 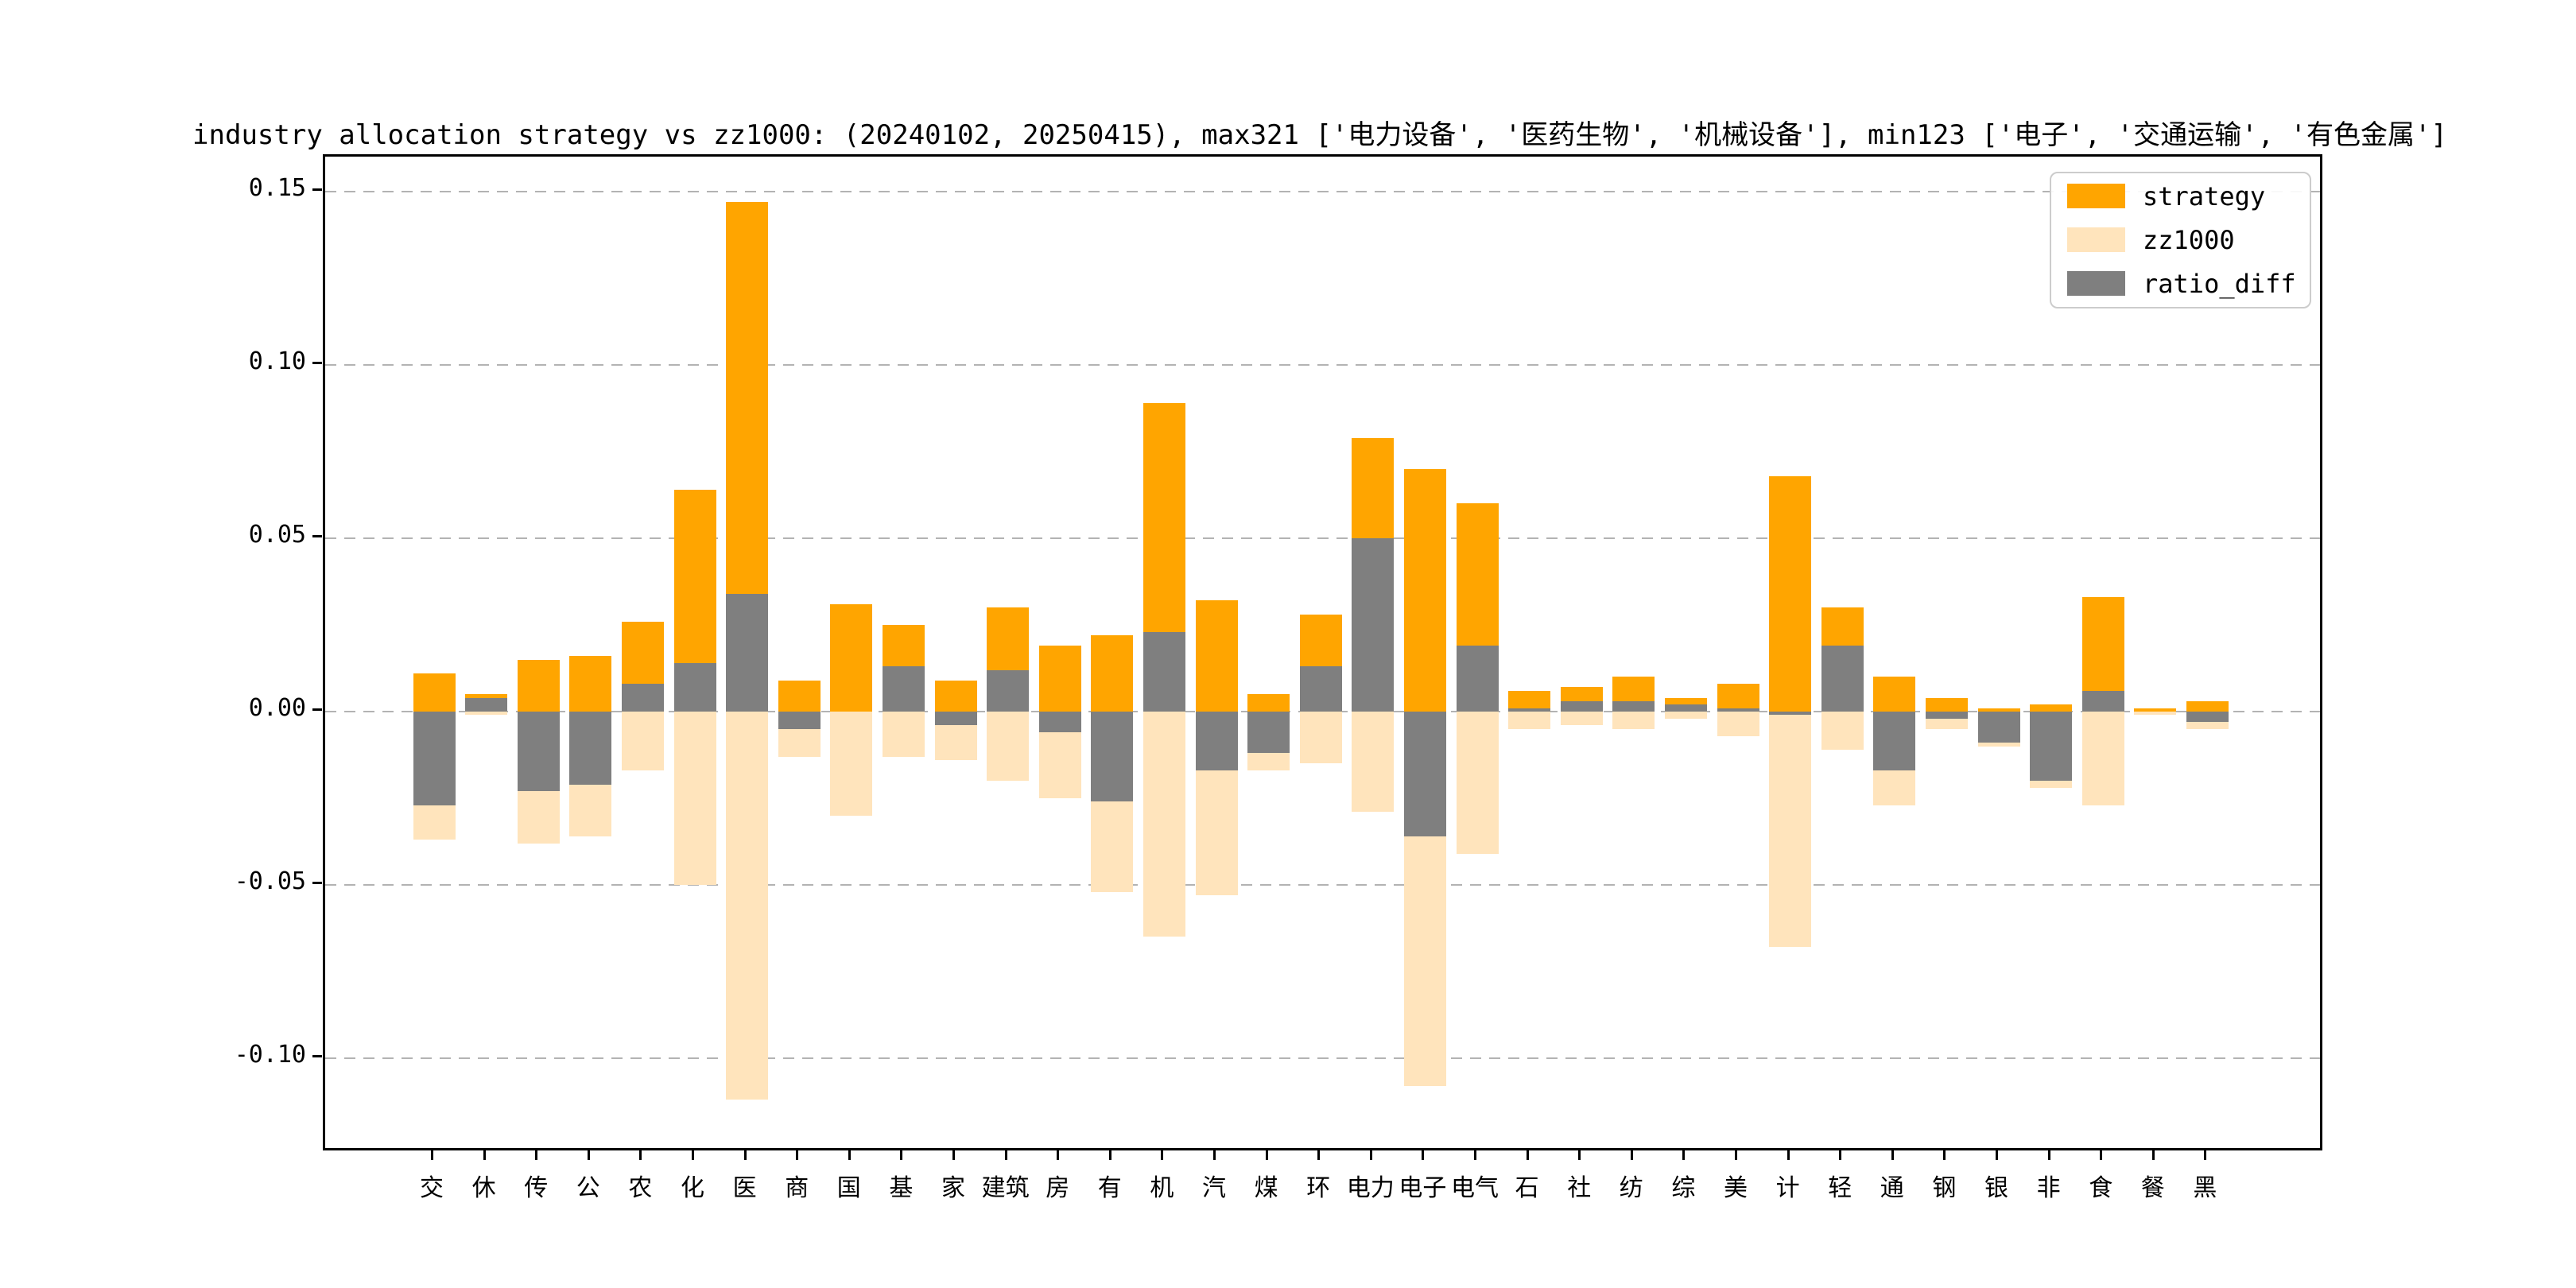 I want to click on bar-strategy-公, so click(x=590, y=684).